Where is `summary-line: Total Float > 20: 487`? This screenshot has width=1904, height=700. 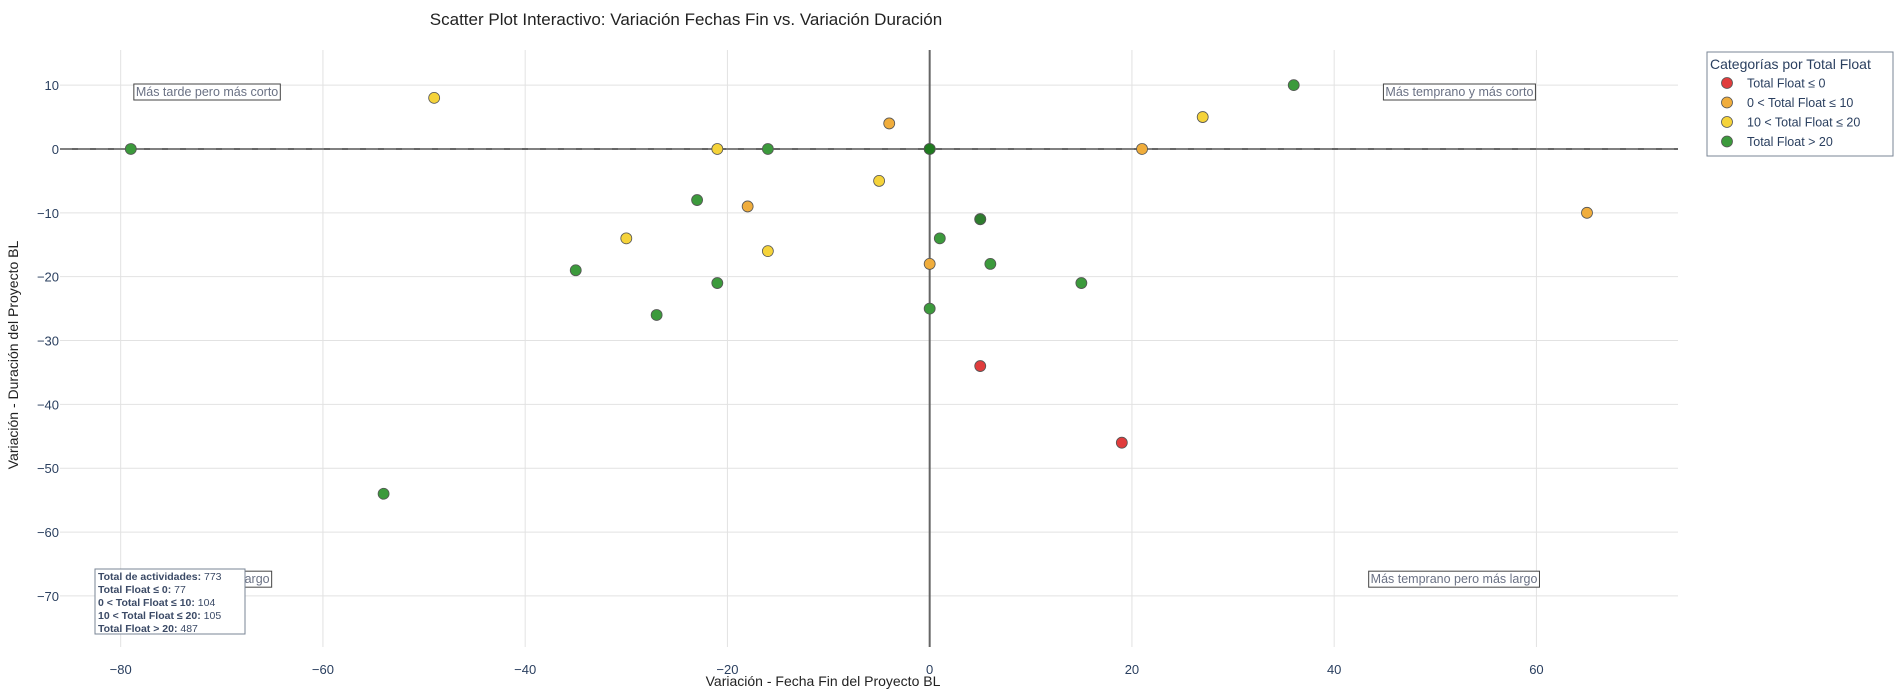
summary-line: Total Float > 20: 487 is located at coordinates (148, 629).